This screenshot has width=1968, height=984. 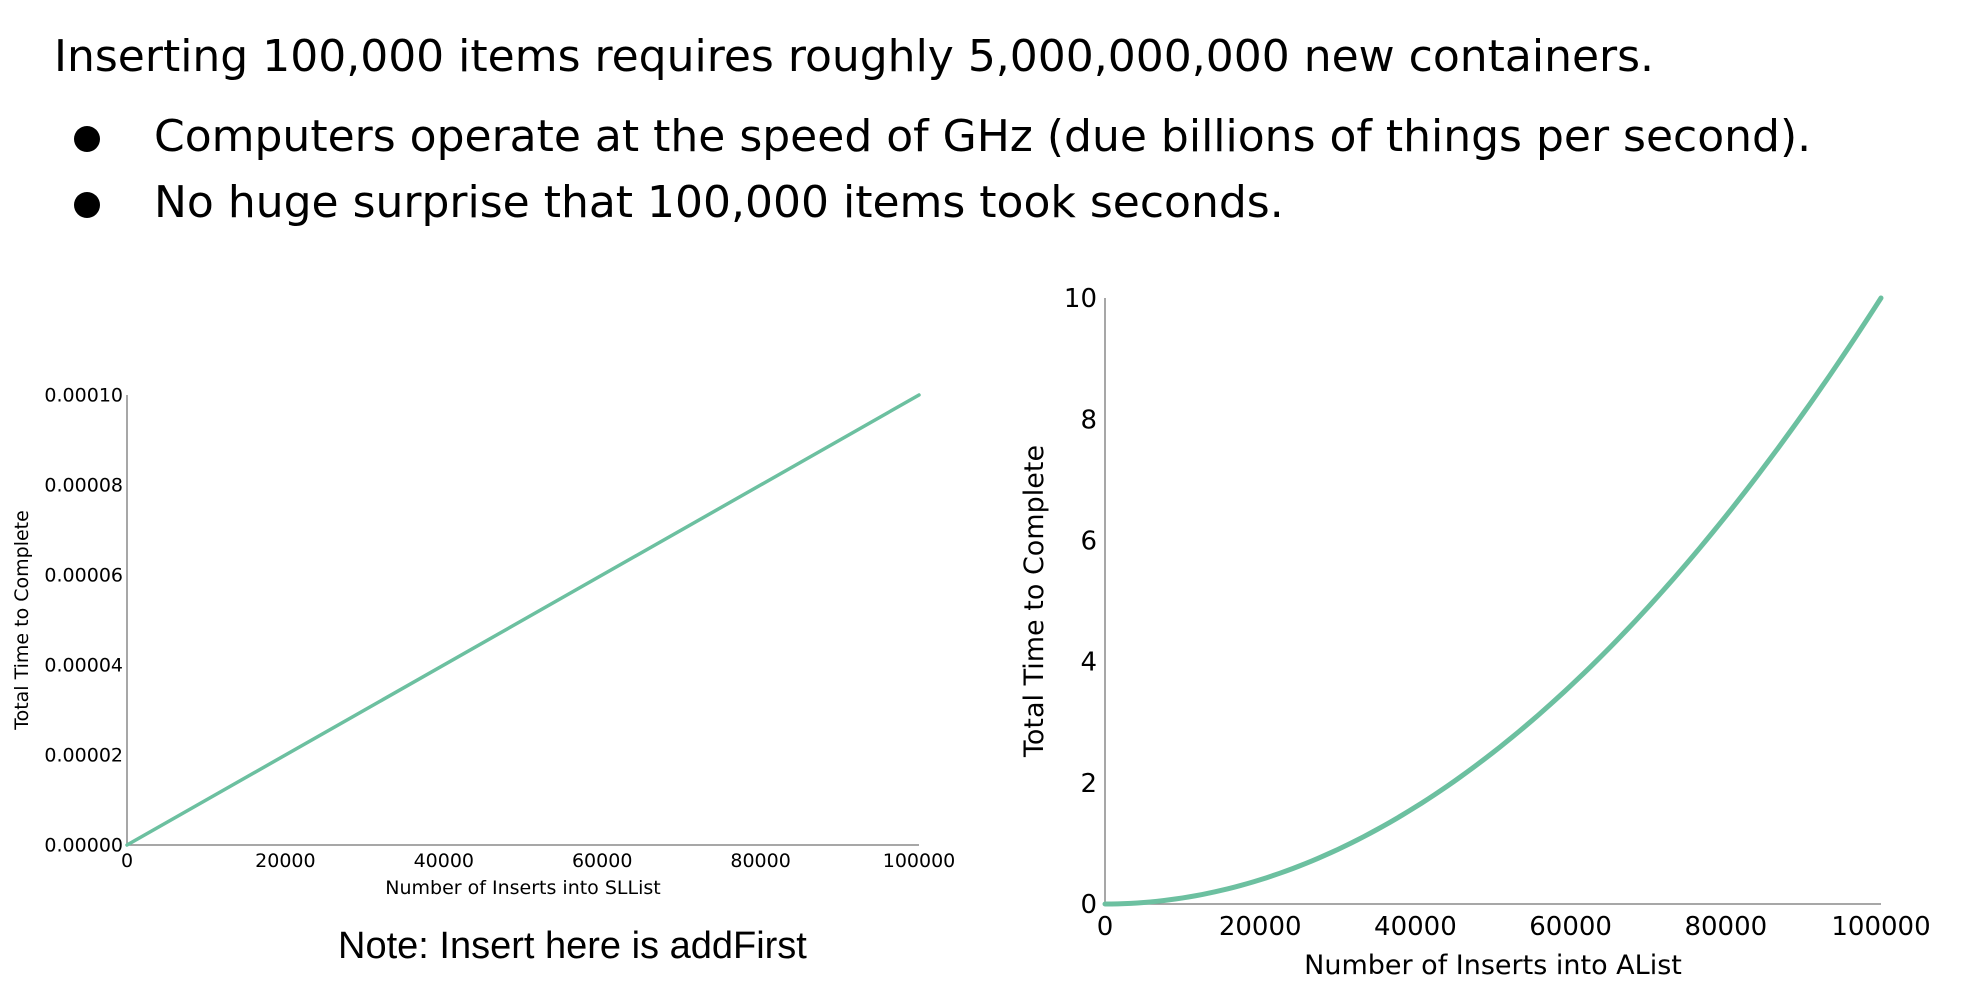 I want to click on y-tick-label: 10, so click(x=1080, y=299).